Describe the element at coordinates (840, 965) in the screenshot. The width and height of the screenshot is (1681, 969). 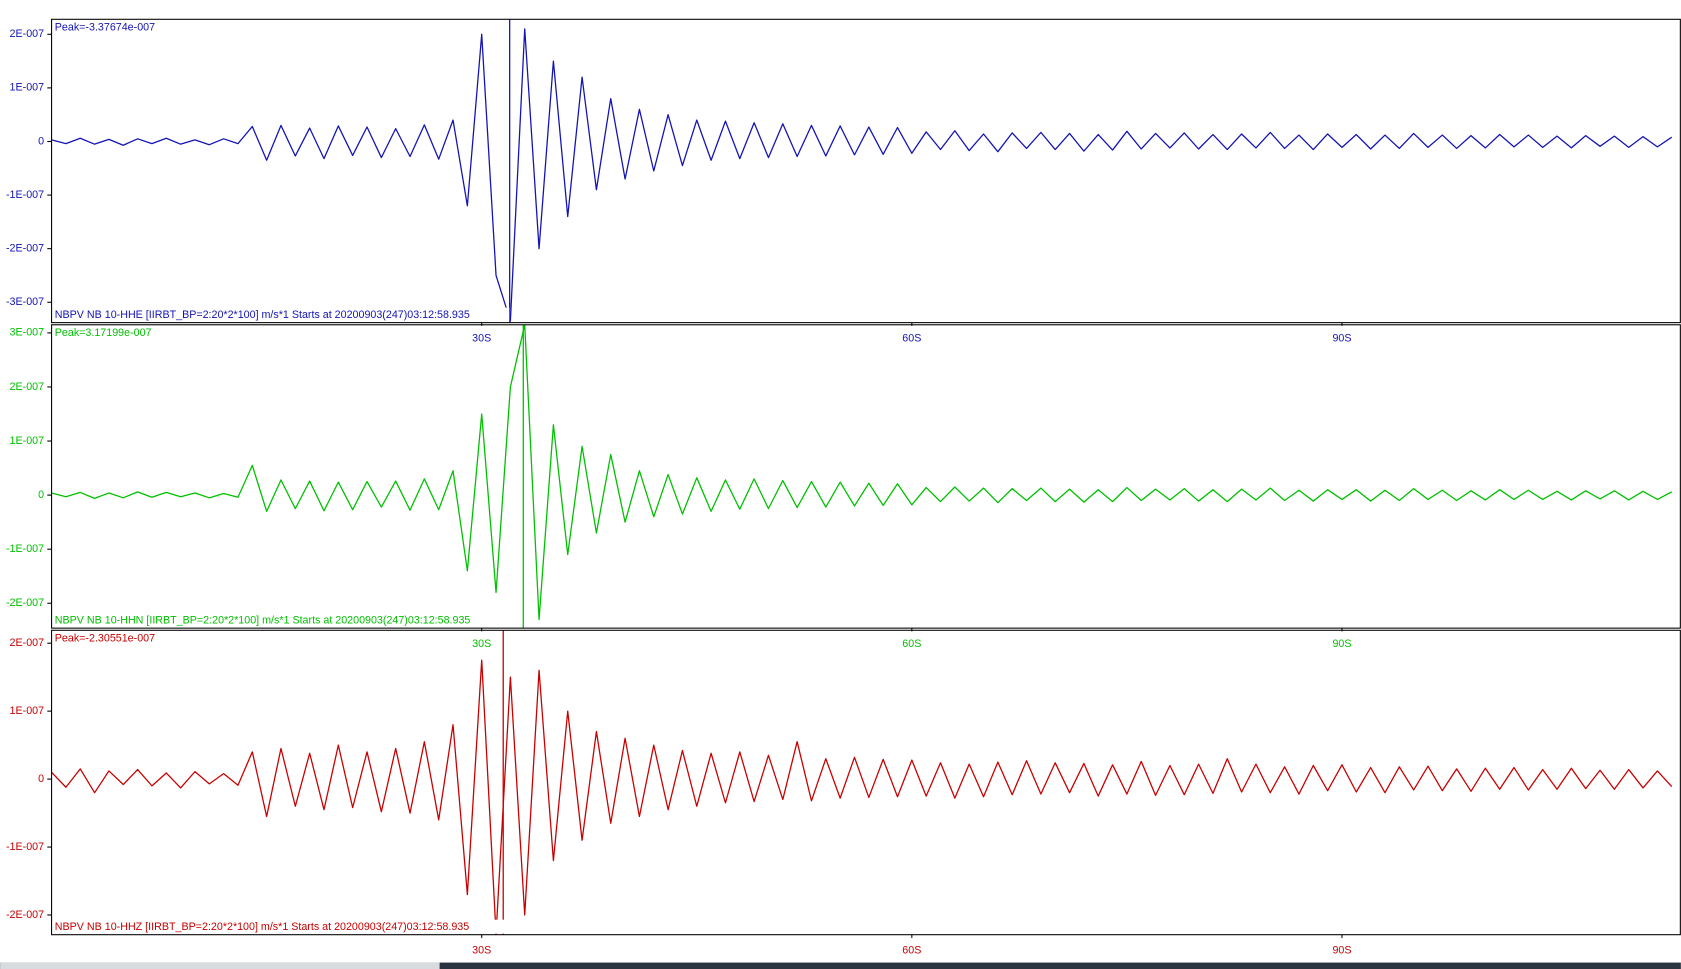
I see `taskbar-strip` at that location.